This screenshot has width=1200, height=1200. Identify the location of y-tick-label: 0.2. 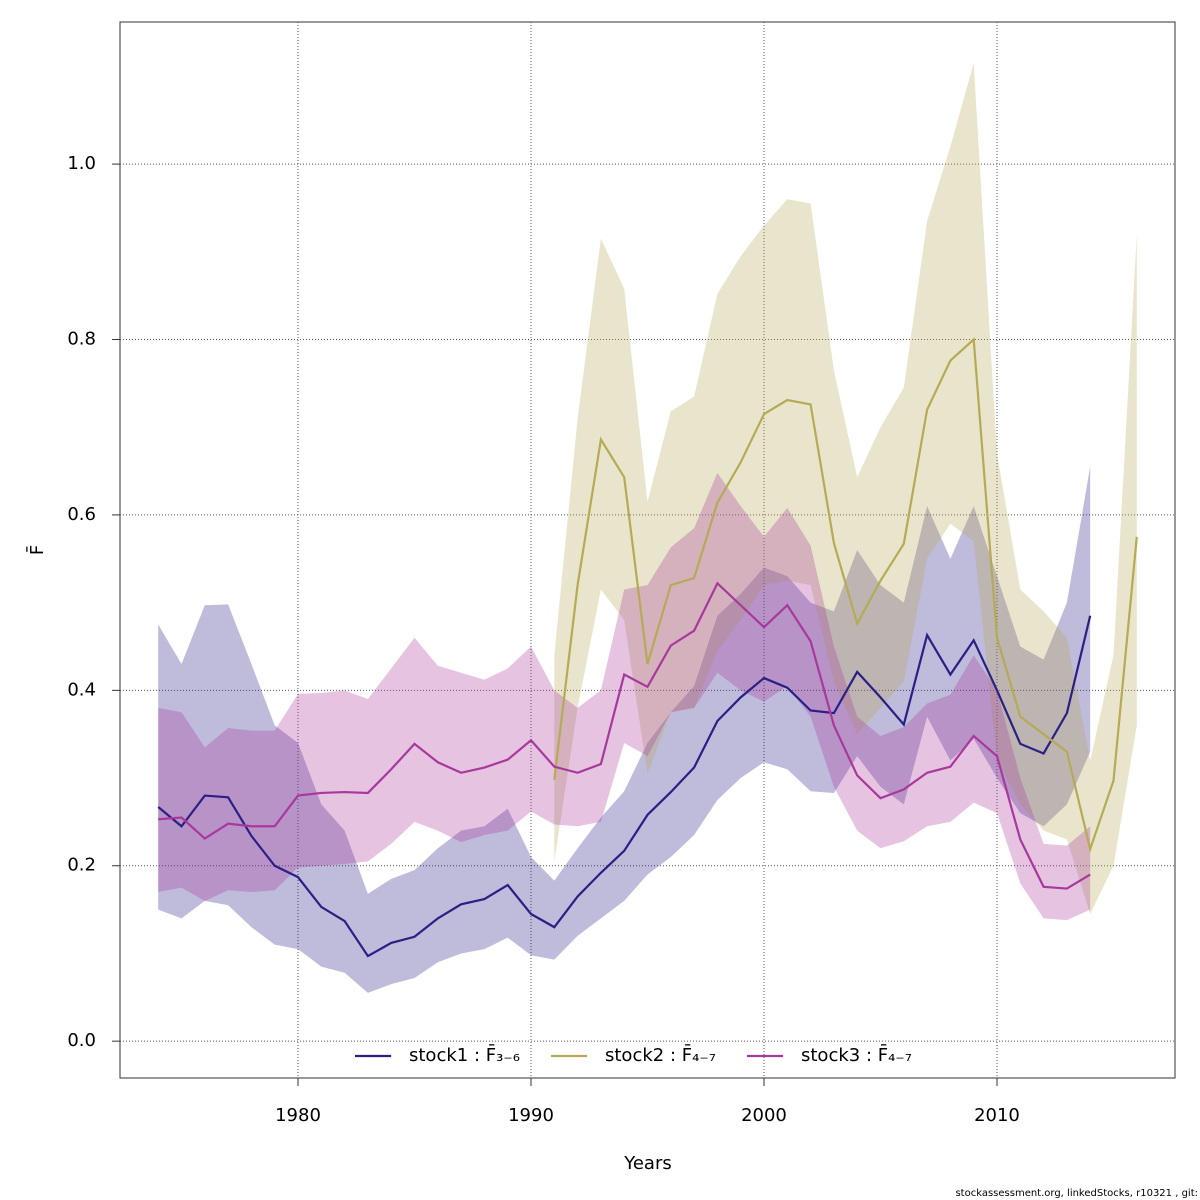
(81, 865).